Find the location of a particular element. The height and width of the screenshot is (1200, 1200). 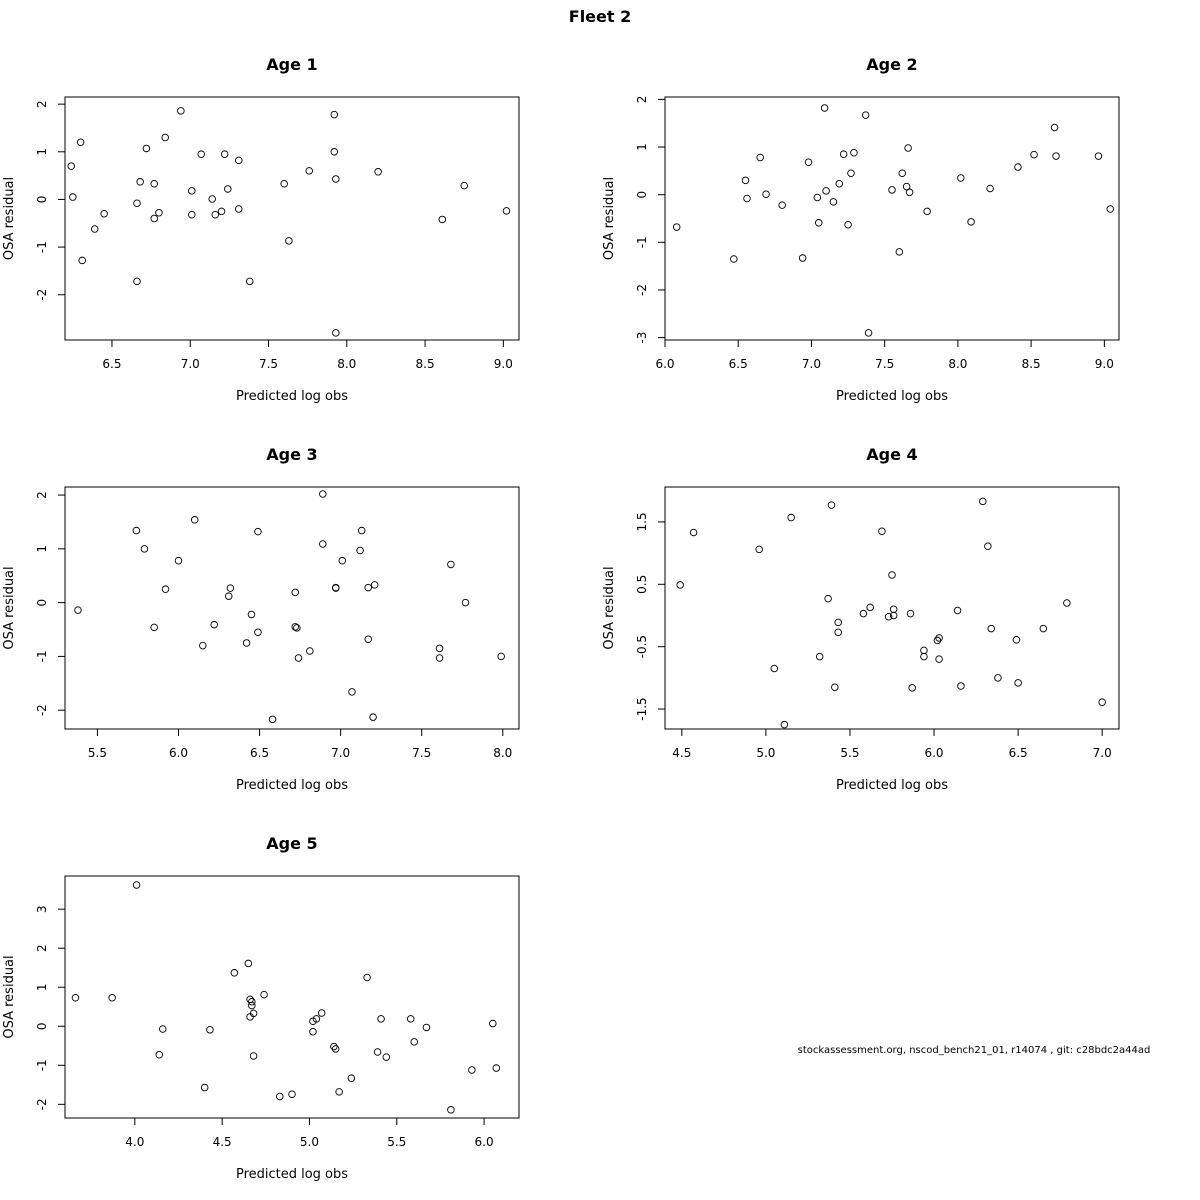

x-tick-label: 7.5 is located at coordinates (884, 364).